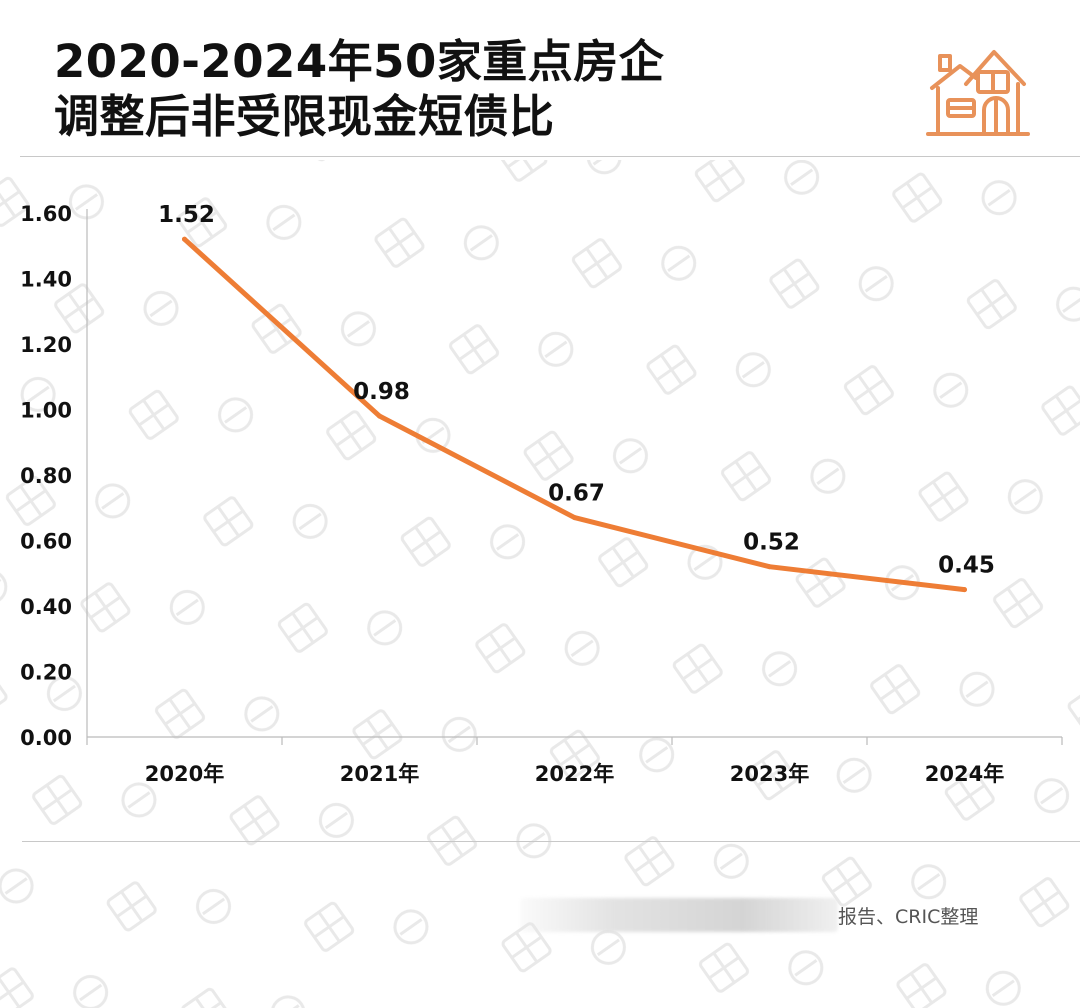 This screenshot has height=1008, width=1080. Describe the element at coordinates (46, 738) in the screenshot. I see `y-tick-label: 0.00` at that location.